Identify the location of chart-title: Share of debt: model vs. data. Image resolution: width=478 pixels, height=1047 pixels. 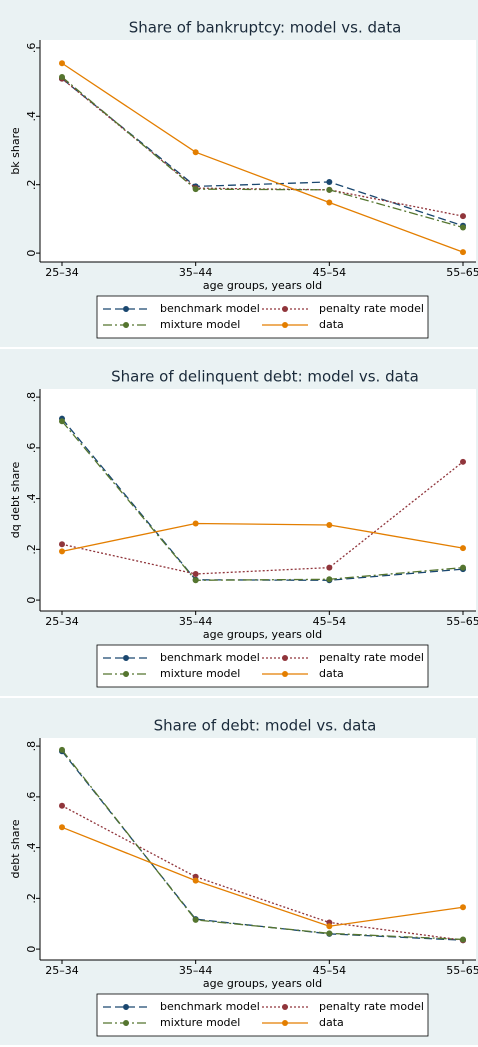
(265, 726).